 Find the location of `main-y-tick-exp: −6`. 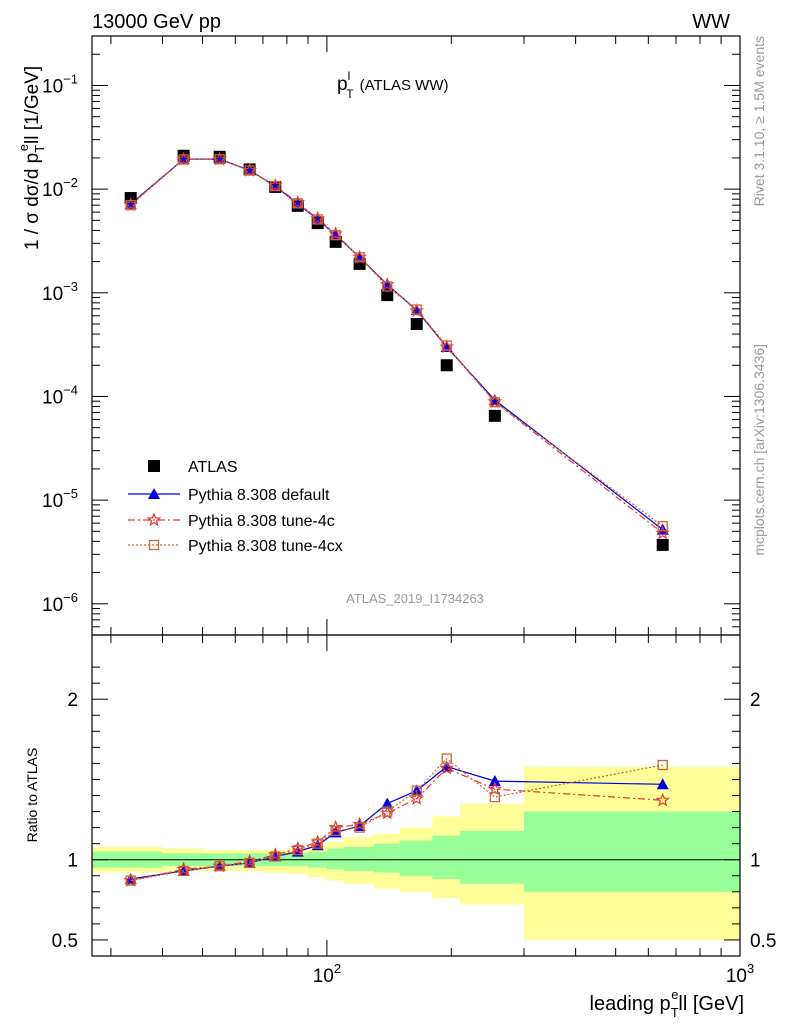

main-y-tick-exp: −6 is located at coordinates (70, 597).